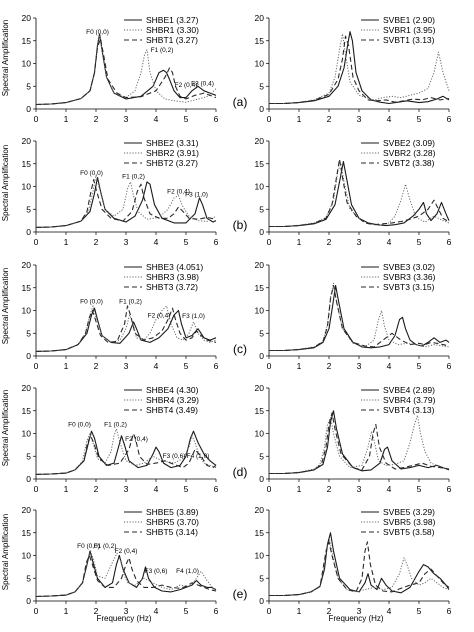 Image resolution: width=474 pixels, height=632 pixels. What do you see at coordinates (409, 410) in the screenshot?
I see `legend-label: SVBT4 (3.13)` at bounding box center [409, 410].